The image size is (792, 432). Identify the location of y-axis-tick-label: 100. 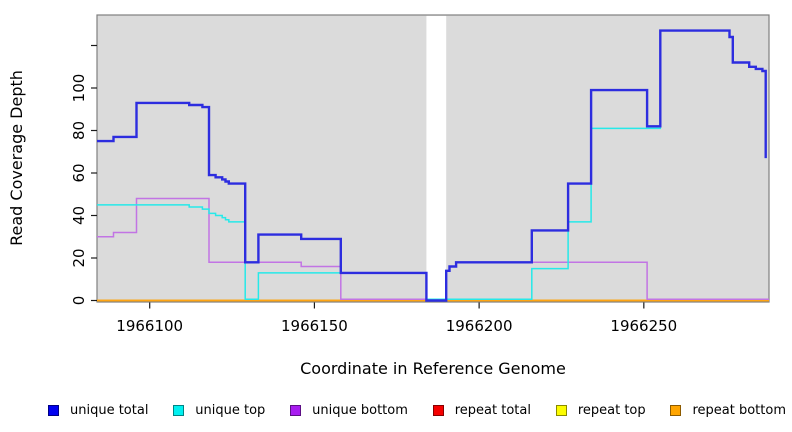
(79, 88).